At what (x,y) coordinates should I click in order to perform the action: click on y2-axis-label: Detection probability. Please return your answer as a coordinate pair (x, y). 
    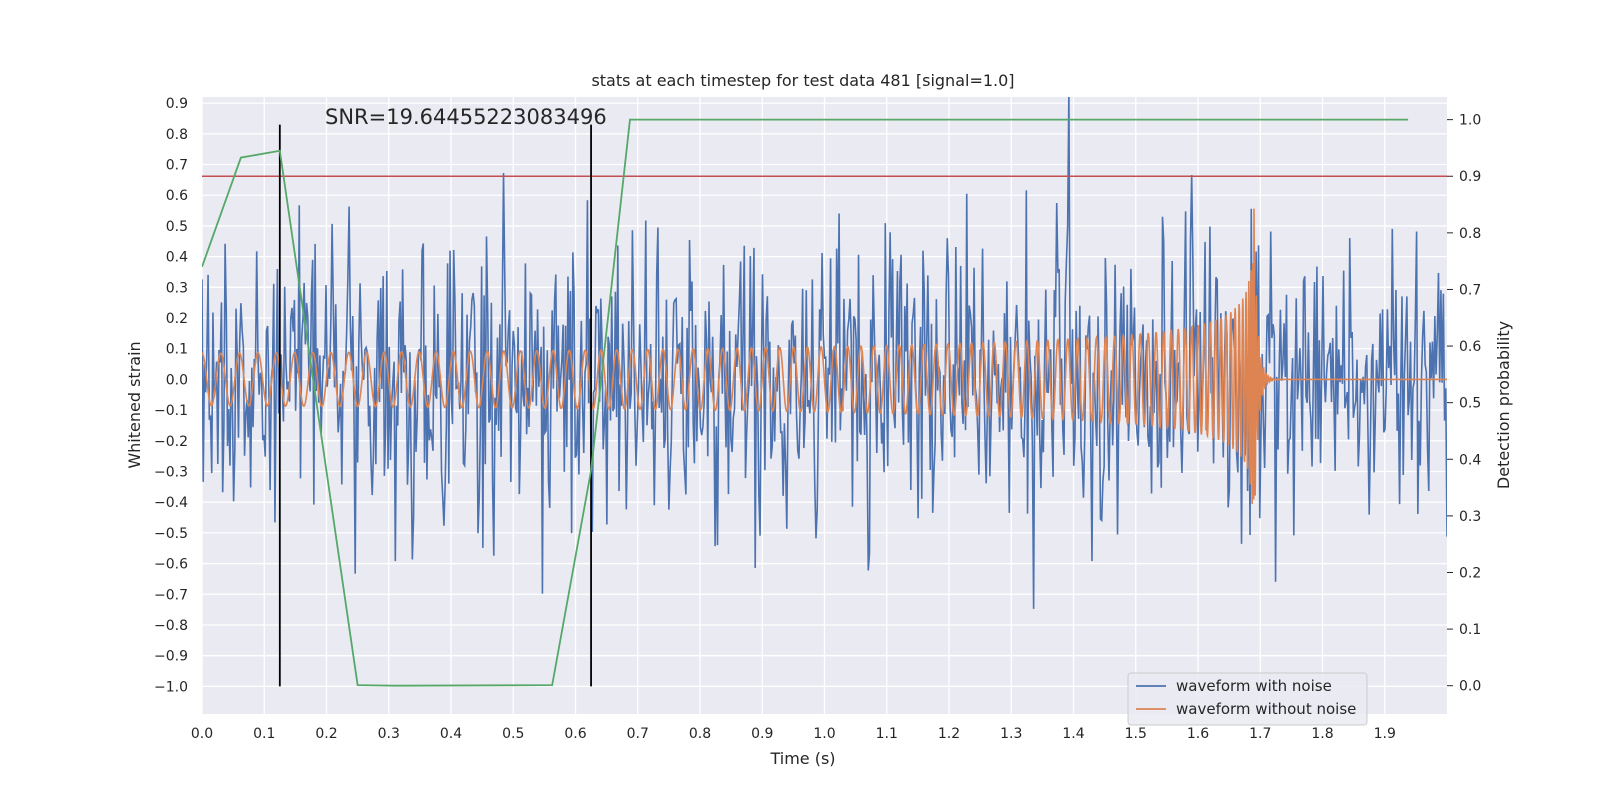
    Looking at the image, I should click on (1503, 405).